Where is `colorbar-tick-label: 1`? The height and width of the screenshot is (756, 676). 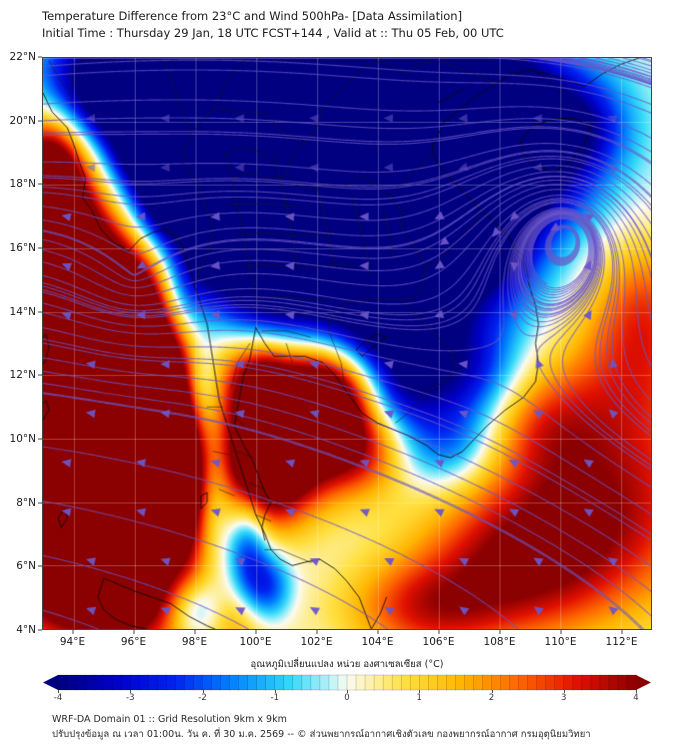
colorbar-tick-label: 1 is located at coordinates (419, 698).